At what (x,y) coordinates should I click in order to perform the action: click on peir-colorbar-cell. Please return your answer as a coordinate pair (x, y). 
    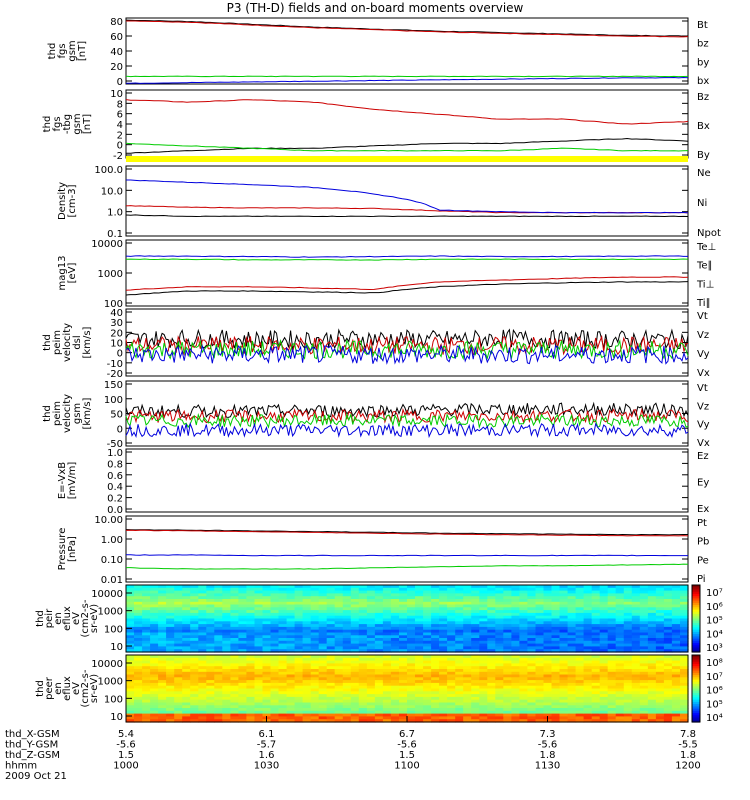
    Looking at the image, I should click on (696, 588).